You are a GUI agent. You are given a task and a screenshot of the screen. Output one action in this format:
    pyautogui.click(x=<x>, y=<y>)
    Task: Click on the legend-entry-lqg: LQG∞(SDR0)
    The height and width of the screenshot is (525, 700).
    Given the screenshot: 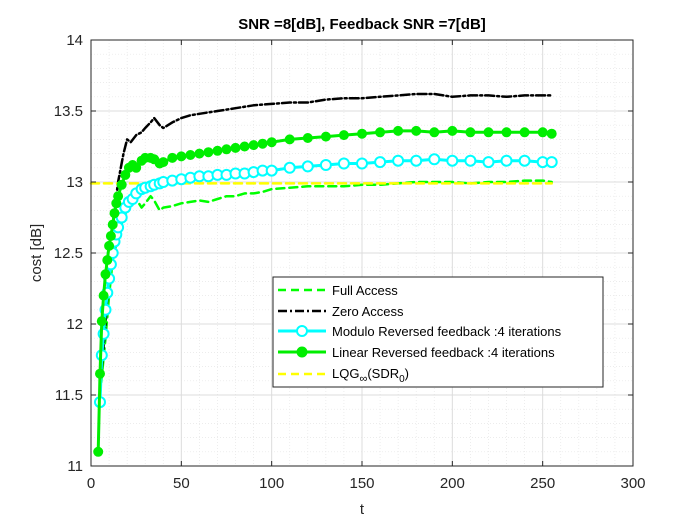 What is the action you would take?
    pyautogui.click(x=343, y=375)
    